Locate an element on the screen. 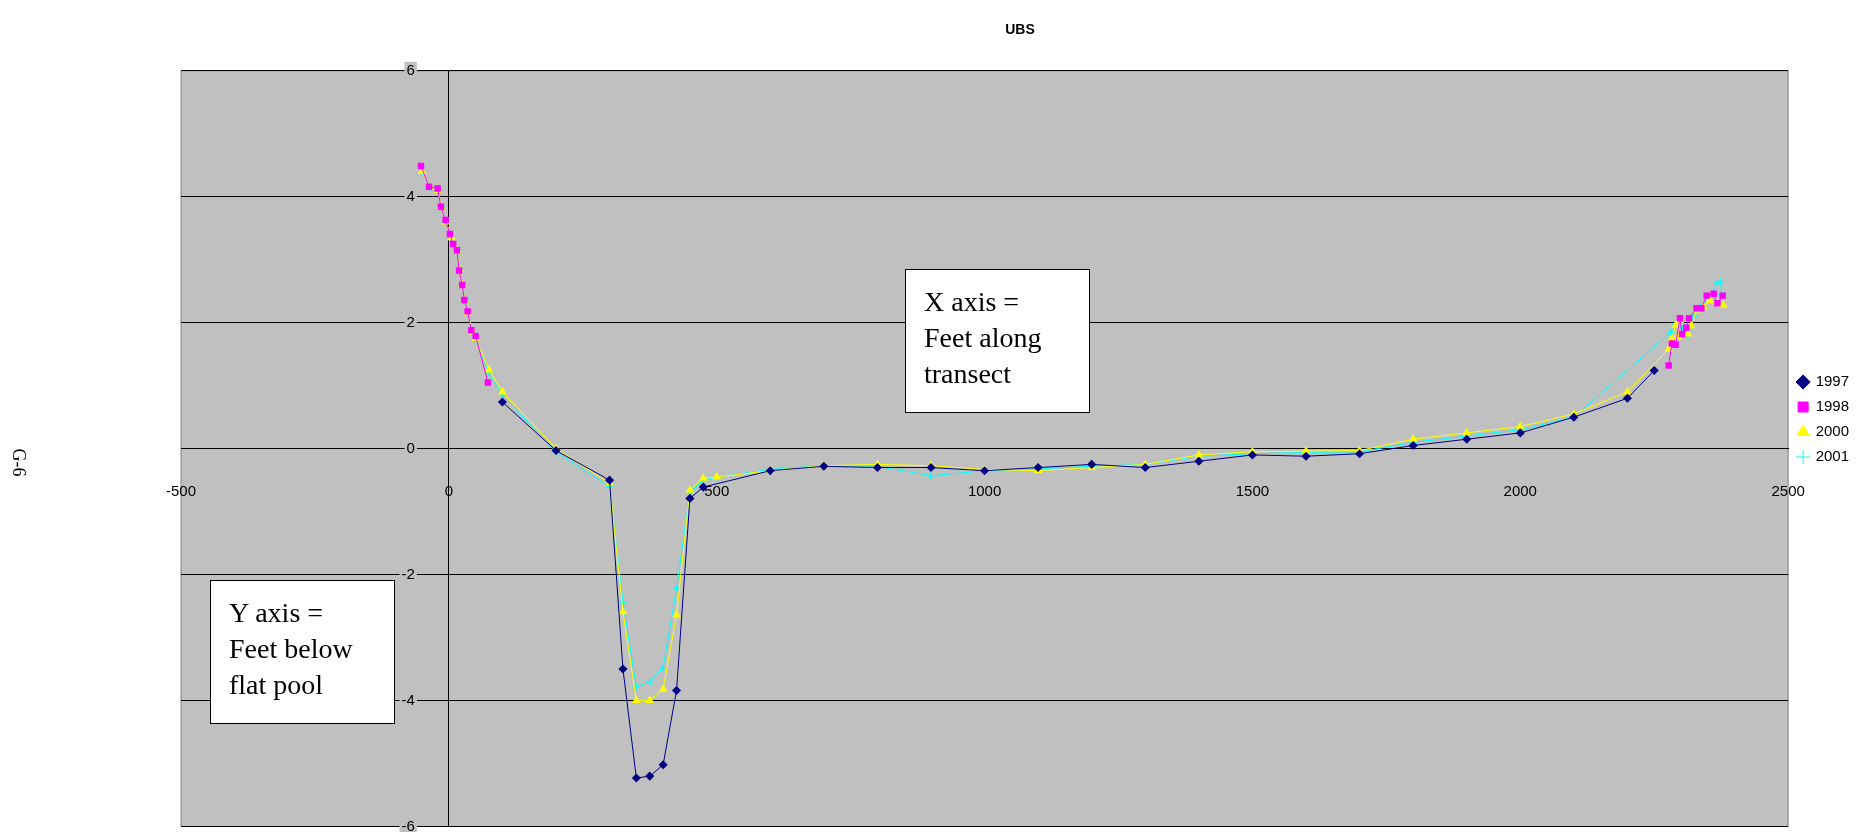 Image resolution: width=1867 pixels, height=840 pixels. x-tick-label: 1500 is located at coordinates (1252, 491).